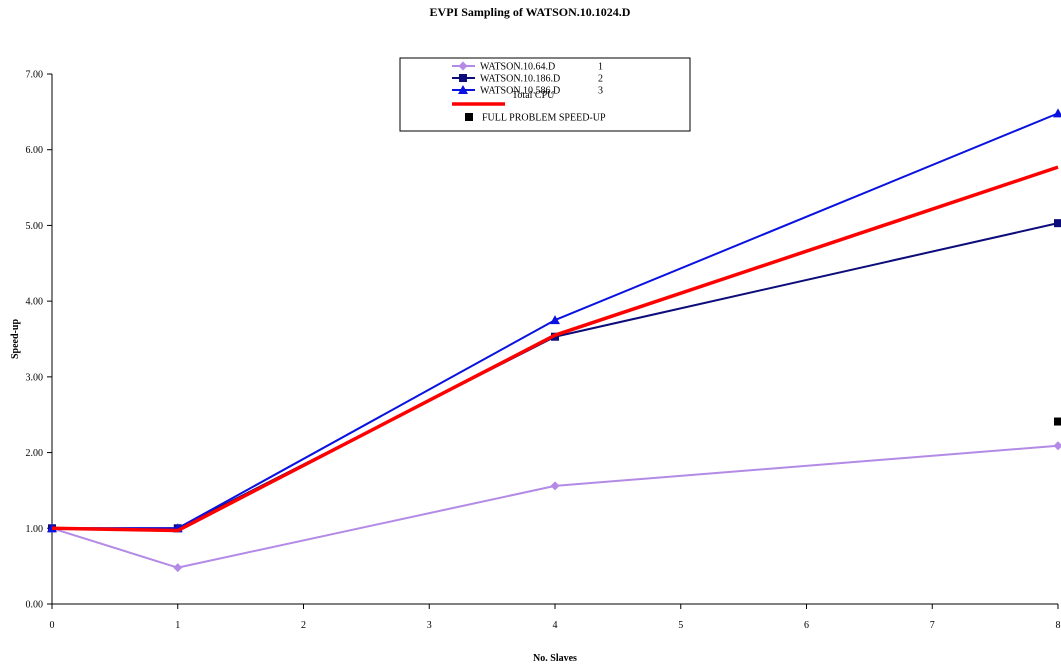  I want to click on x-tick-label: 1, so click(177, 625).